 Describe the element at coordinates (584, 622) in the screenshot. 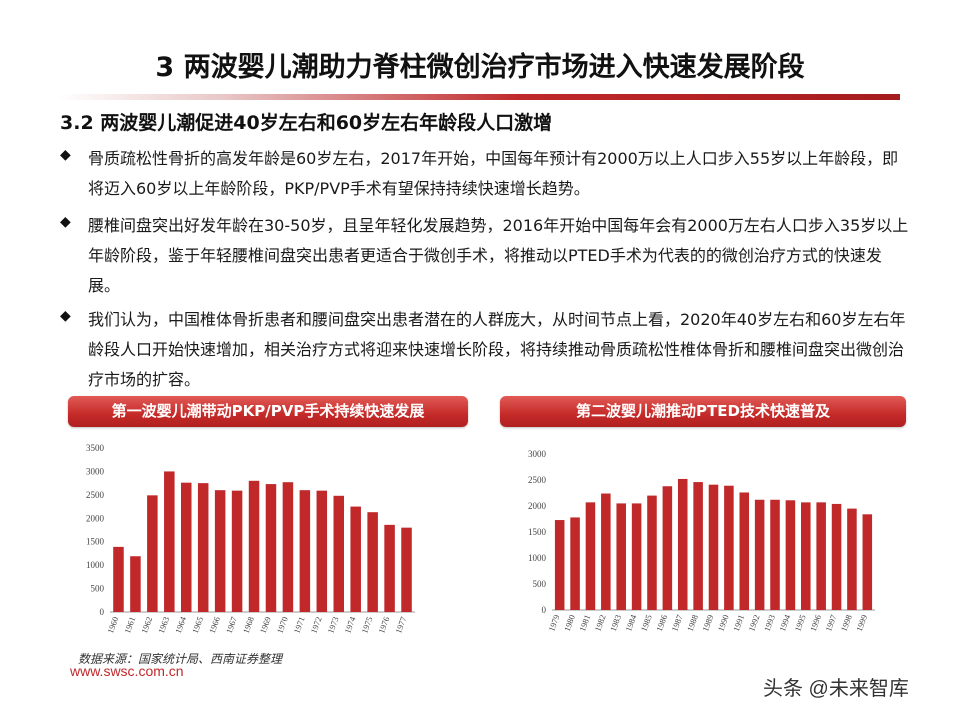

I see `x-tick-label: 1981` at that location.